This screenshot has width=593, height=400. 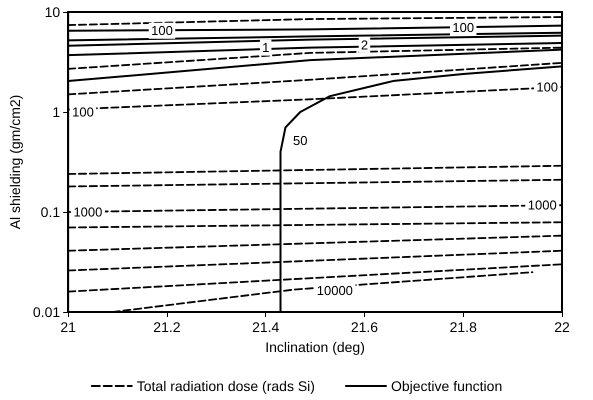 I want to click on annotation: 50, so click(x=300, y=140).